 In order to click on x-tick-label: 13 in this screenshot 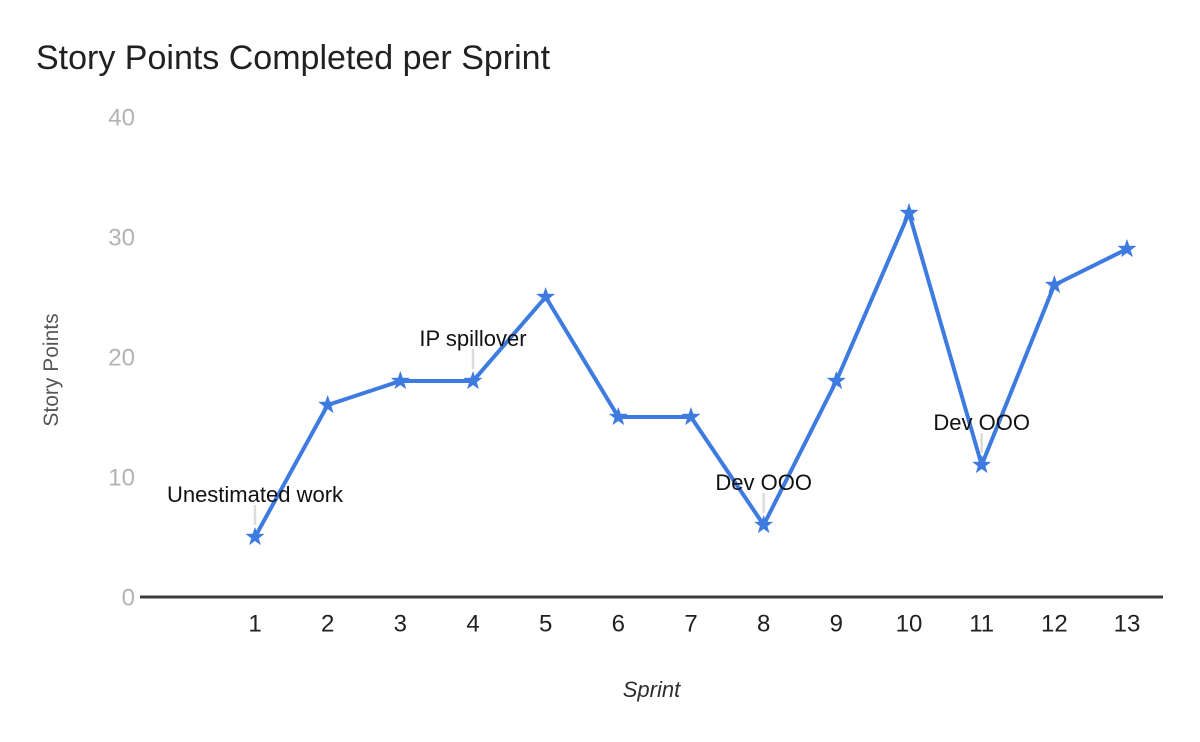, I will do `click(1127, 623)`.